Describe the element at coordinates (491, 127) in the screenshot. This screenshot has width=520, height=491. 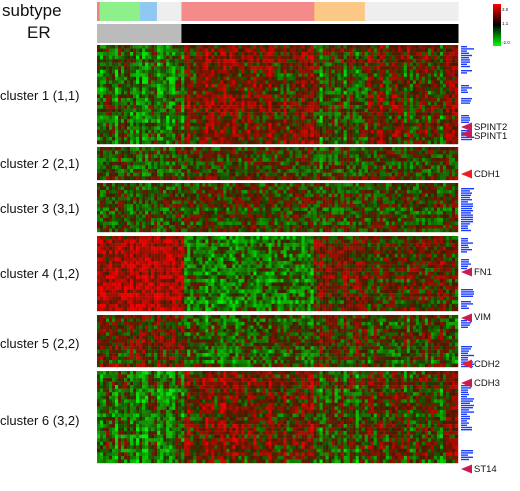
I see `gene-label-spint2: SPINT2` at that location.